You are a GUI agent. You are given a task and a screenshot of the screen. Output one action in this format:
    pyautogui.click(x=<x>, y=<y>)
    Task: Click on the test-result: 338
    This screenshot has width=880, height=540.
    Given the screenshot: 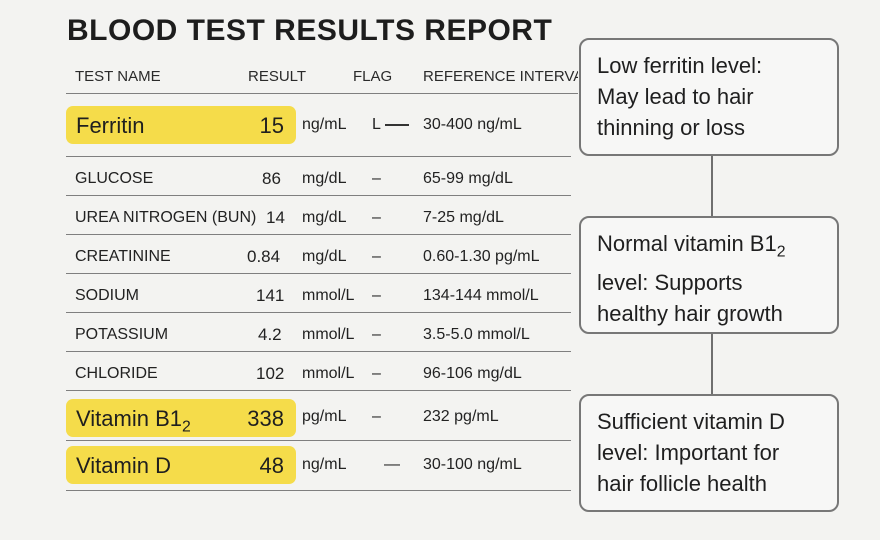 What is the action you would take?
    pyautogui.click(x=265, y=418)
    